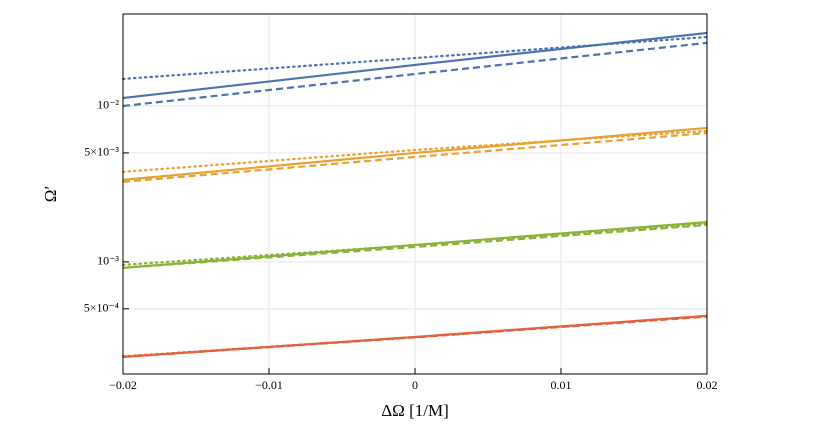  I want to click on x-axis-label: ΔΩ [1/M], so click(414, 410).